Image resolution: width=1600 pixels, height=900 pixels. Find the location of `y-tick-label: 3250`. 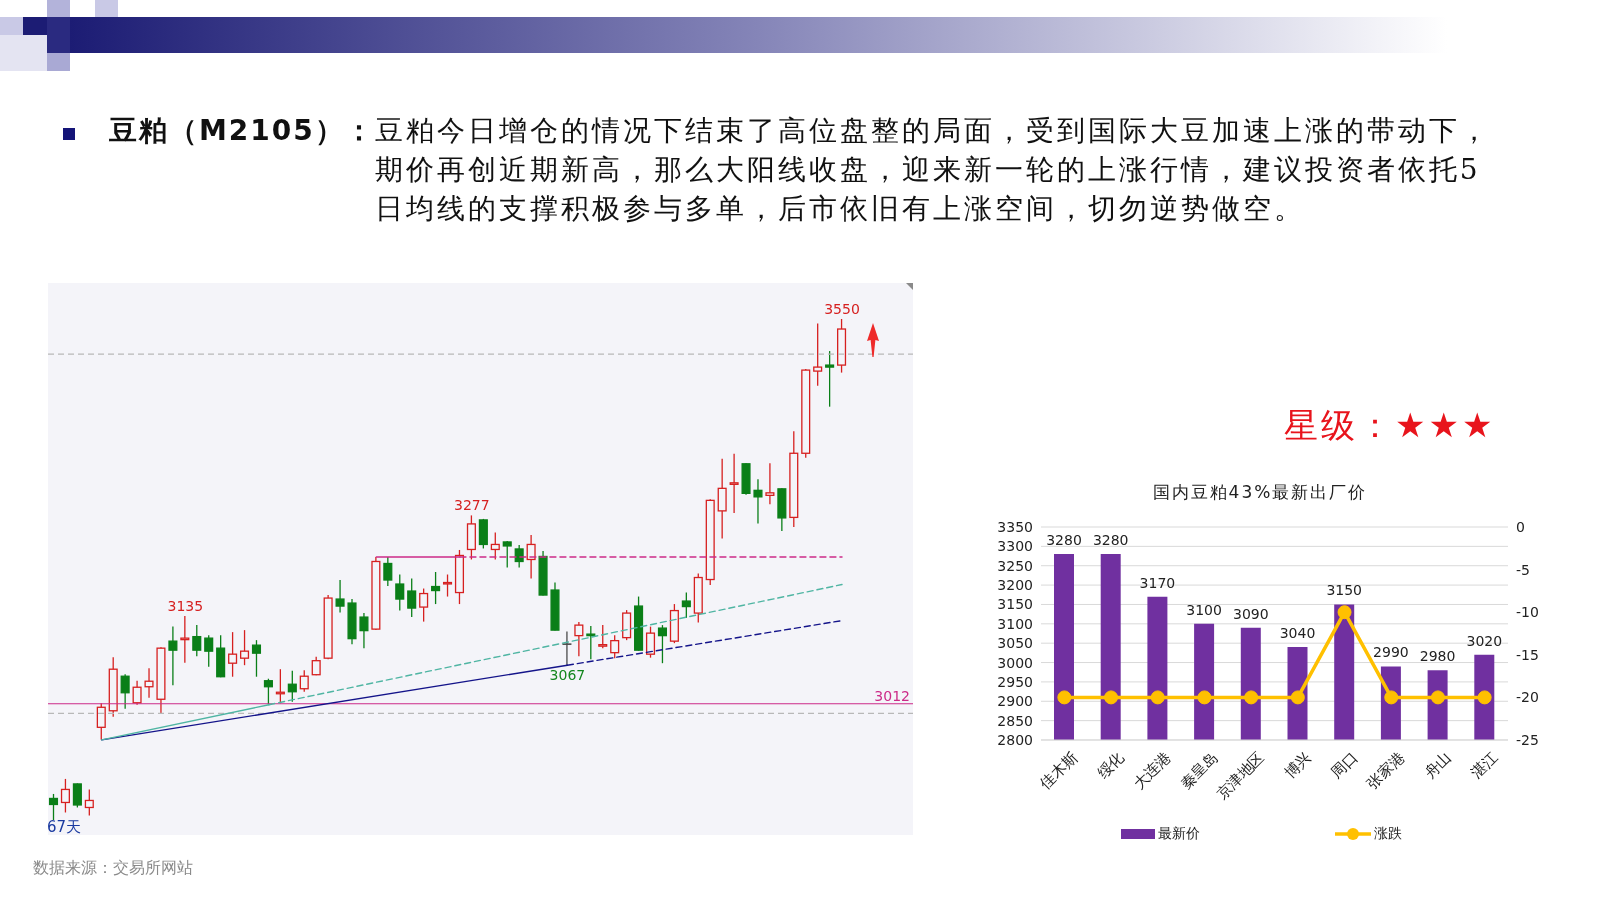

y-tick-label: 3250 is located at coordinates (1015, 565).